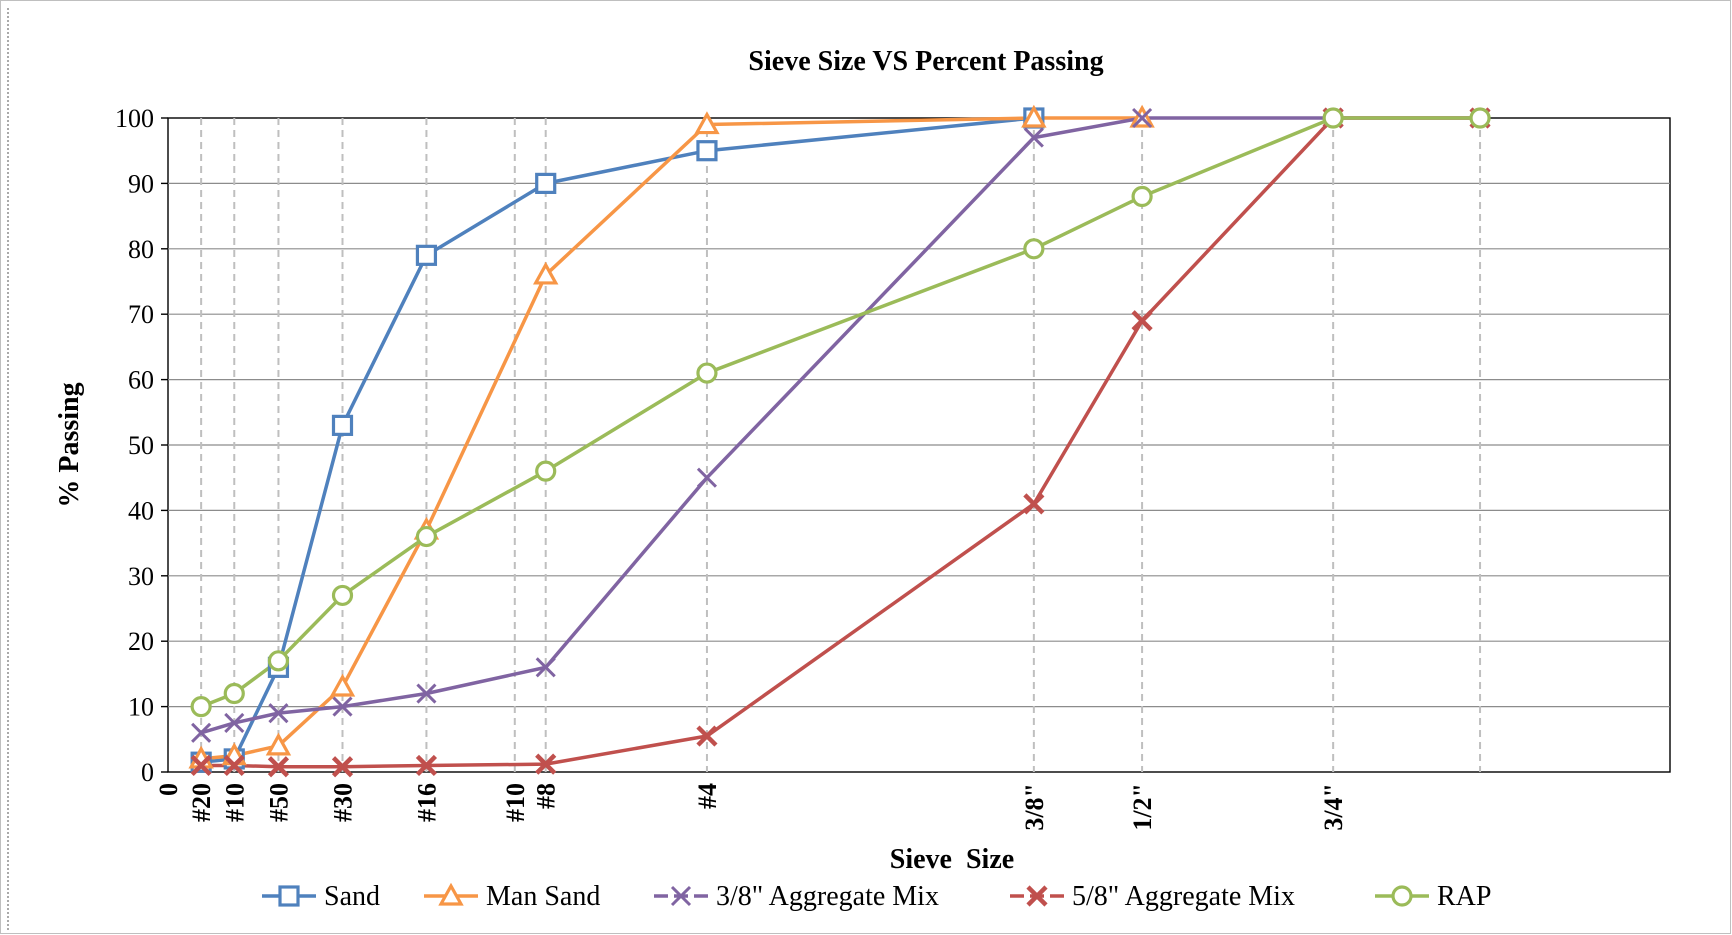  I want to click on chart-title: Sieve Size VS Percent Passing, so click(925, 61).